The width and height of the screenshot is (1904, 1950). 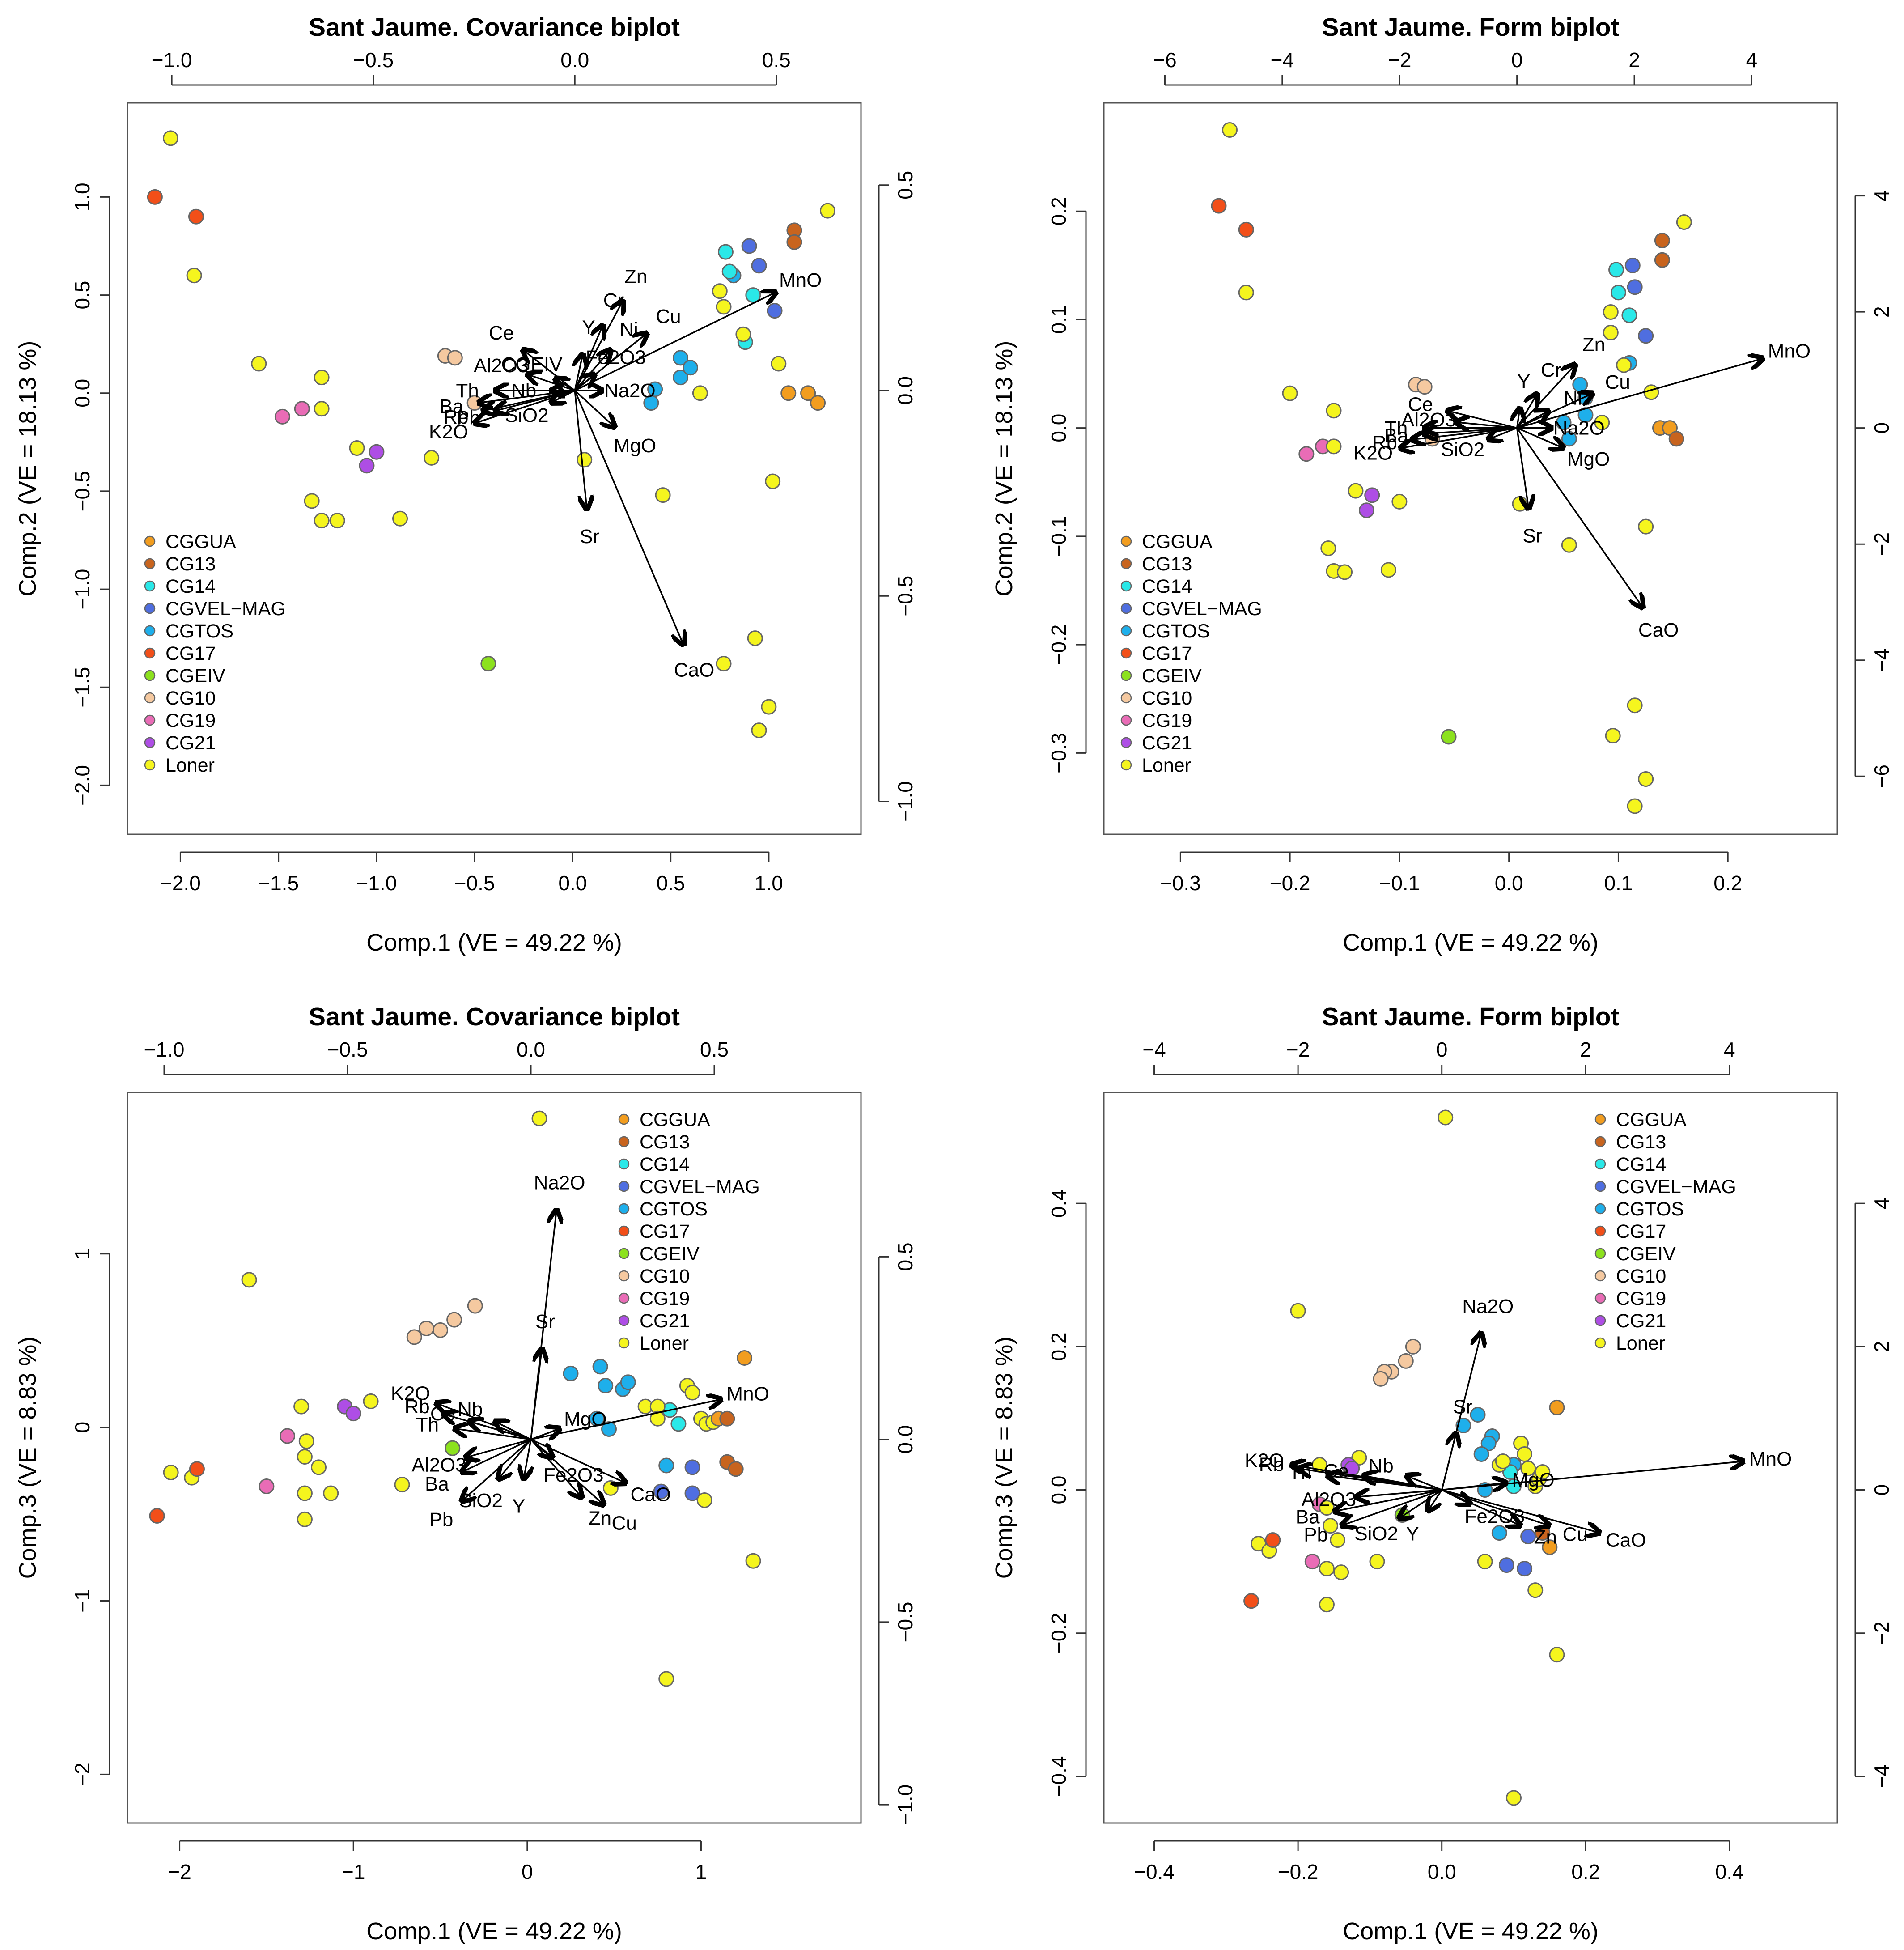 What do you see at coordinates (1634, 60) in the screenshot?
I see `top-tick-label: 2` at bounding box center [1634, 60].